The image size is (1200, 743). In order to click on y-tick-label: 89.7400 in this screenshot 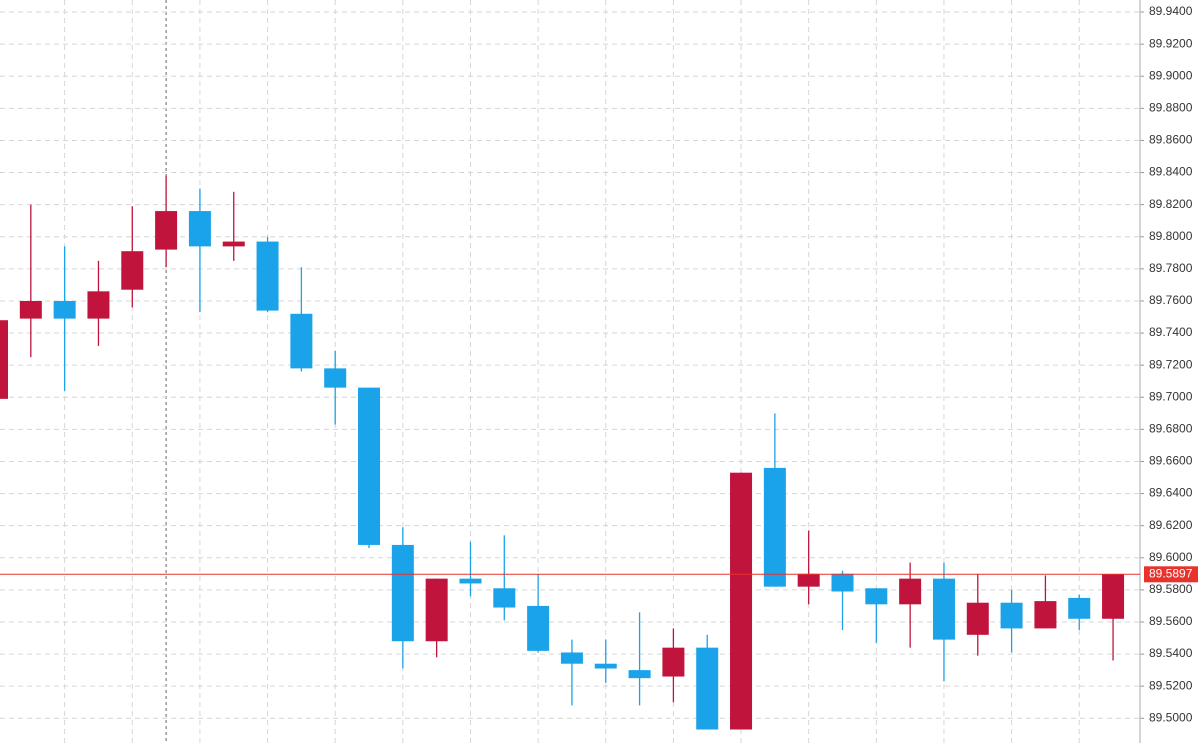, I will do `click(1171, 332)`.